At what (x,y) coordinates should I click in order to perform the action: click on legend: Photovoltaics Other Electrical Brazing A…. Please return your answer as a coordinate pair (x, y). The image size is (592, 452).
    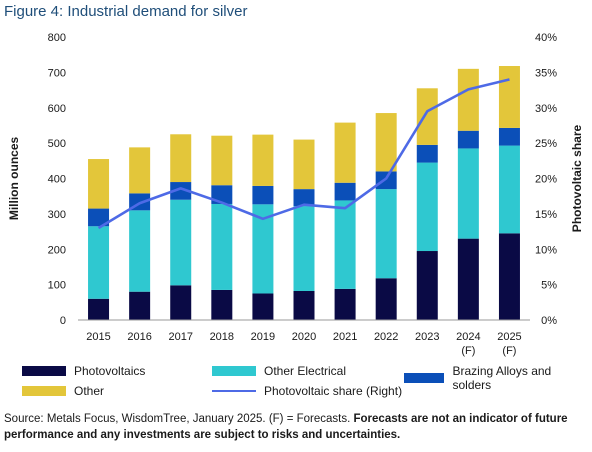
    Looking at the image, I should click on (302, 384).